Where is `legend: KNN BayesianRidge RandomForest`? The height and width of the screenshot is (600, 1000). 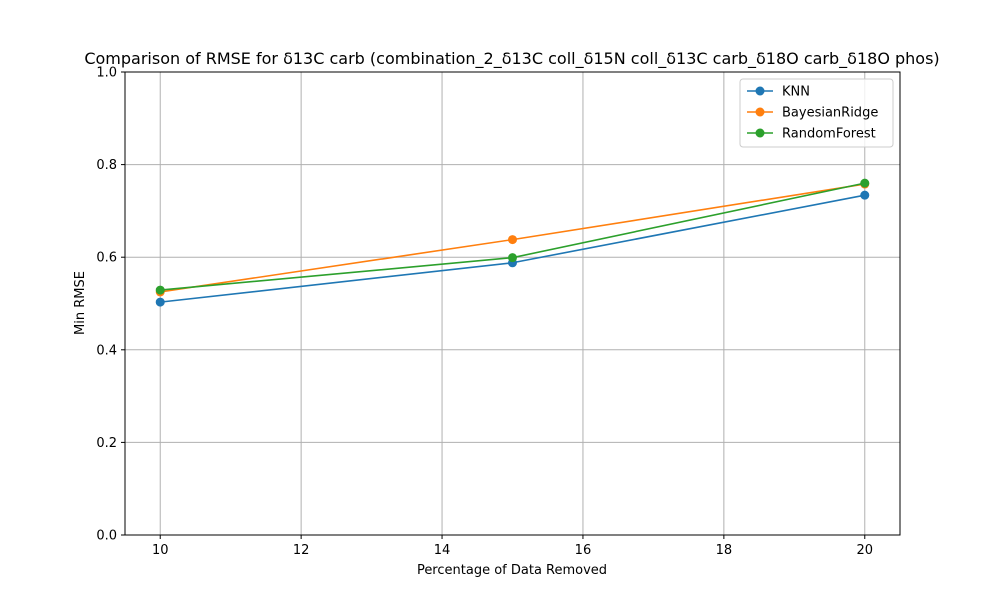 legend: KNN BayesianRidge RandomForest is located at coordinates (816, 113).